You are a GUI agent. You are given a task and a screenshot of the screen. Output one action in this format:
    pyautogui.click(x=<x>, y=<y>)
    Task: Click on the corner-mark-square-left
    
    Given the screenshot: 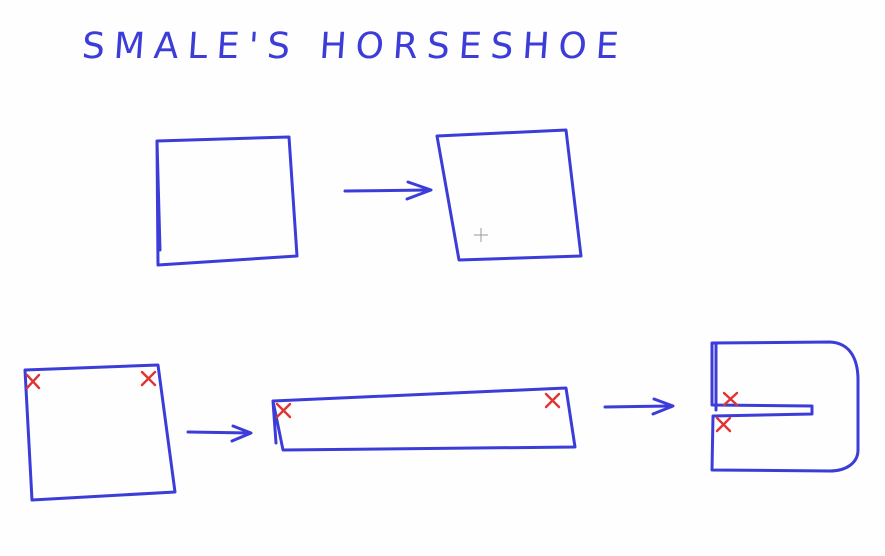 What is the action you would take?
    pyautogui.click(x=33, y=381)
    